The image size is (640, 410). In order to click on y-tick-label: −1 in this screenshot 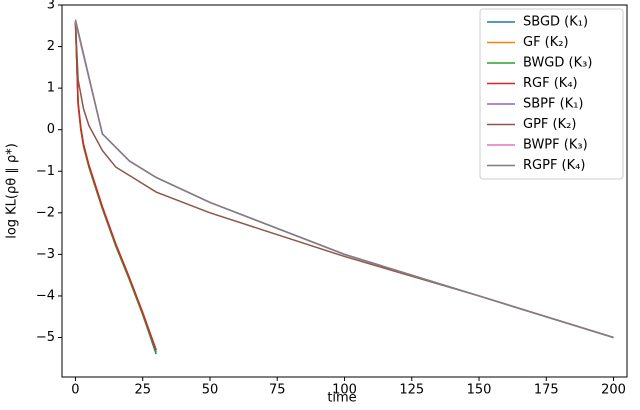, I will do `click(45, 171)`.